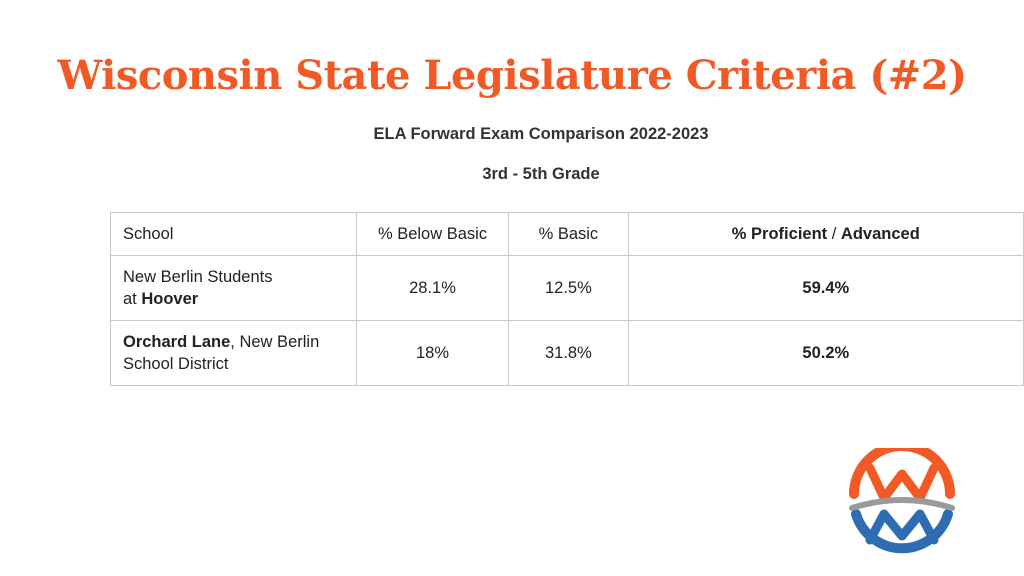  Describe the element at coordinates (233, 353) in the screenshot. I see `cell-school-orchard-lane: Orchard Lane, New Berlin School District` at that location.